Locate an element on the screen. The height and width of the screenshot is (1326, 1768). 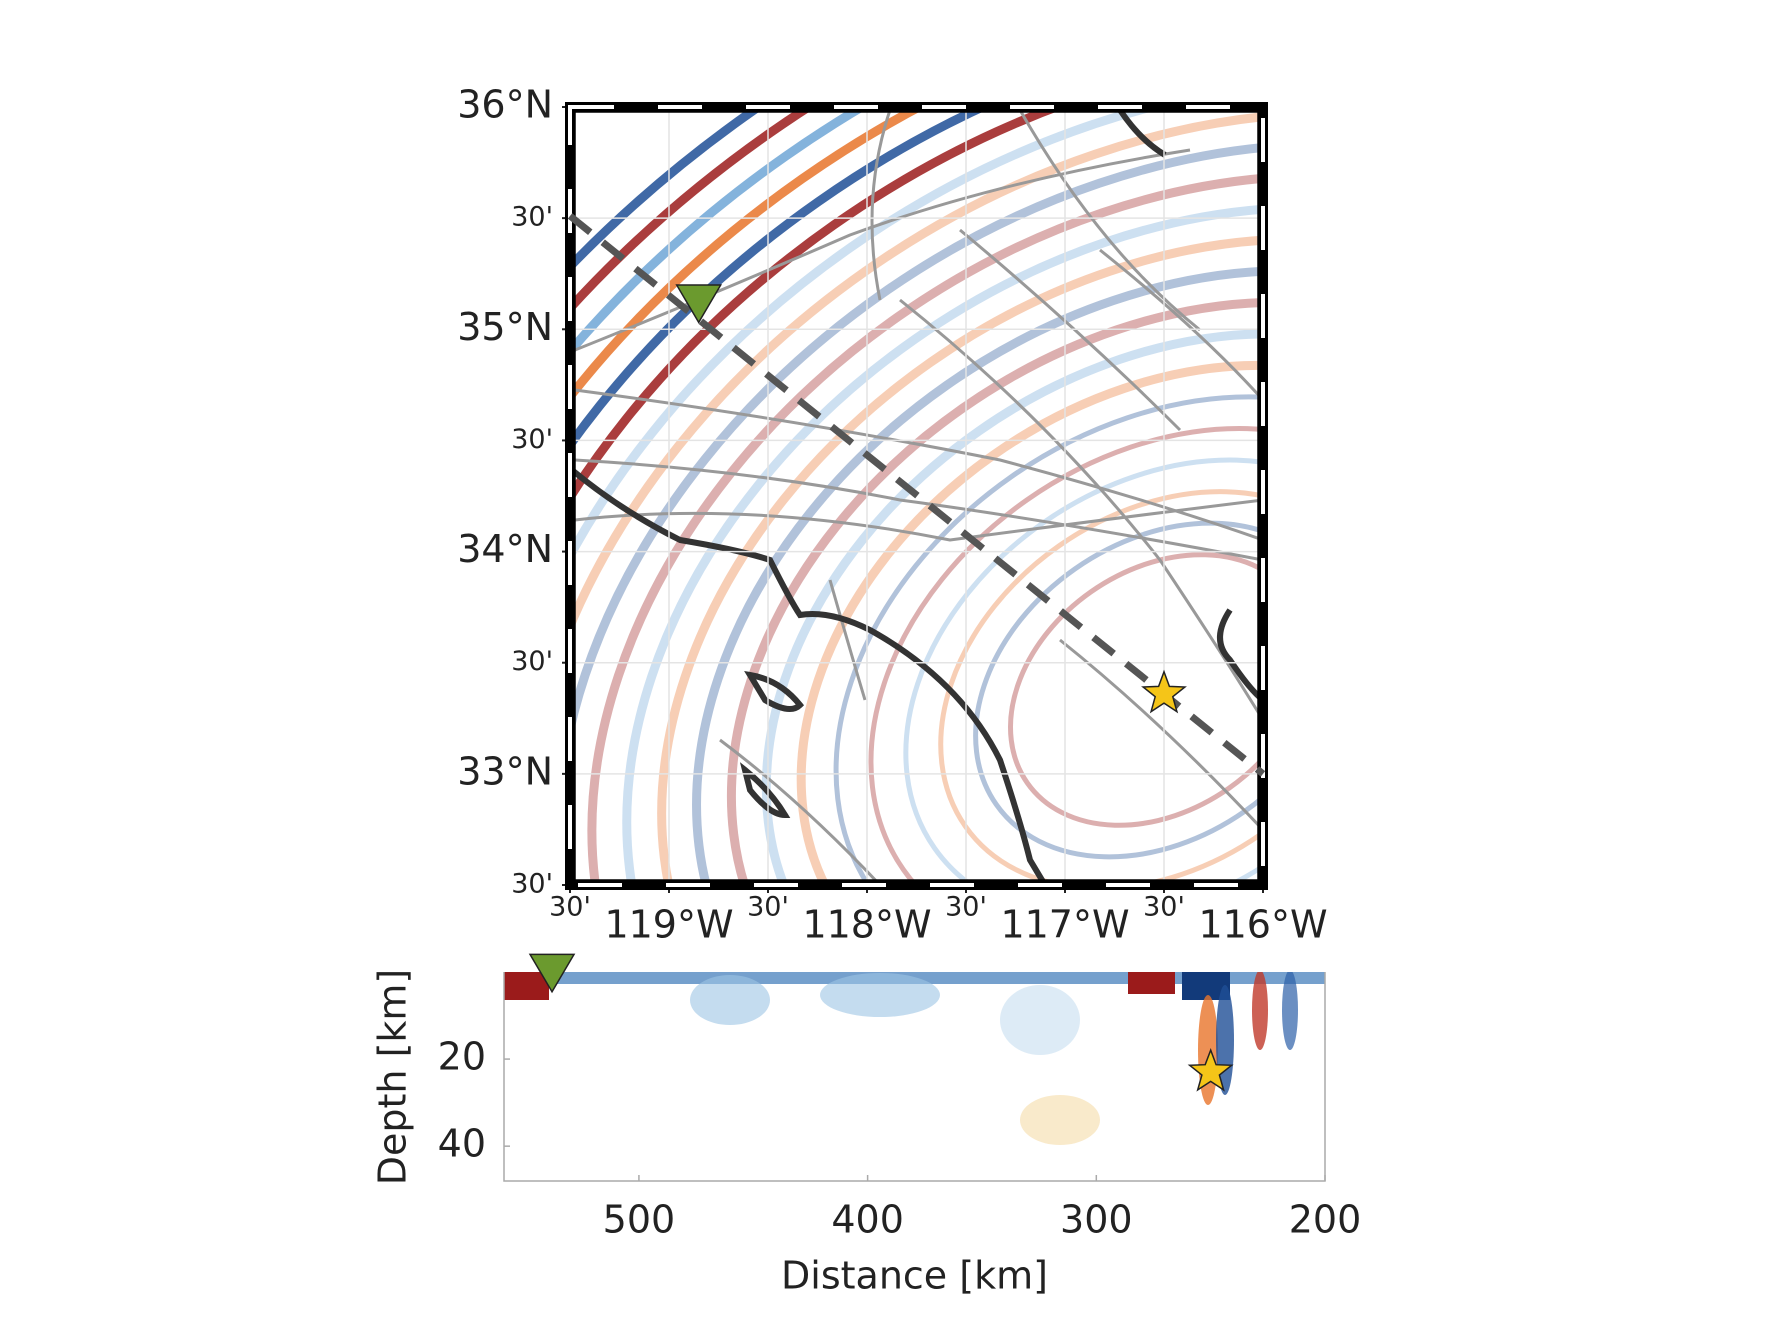
y-tick-label: 36°N is located at coordinates (505, 105).